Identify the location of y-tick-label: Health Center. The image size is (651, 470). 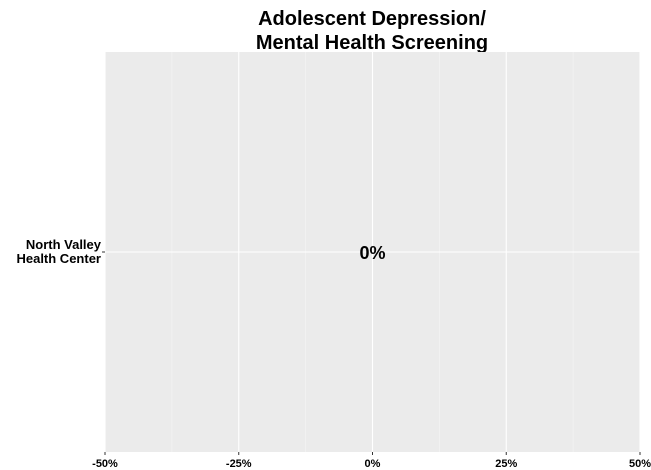
(58, 258).